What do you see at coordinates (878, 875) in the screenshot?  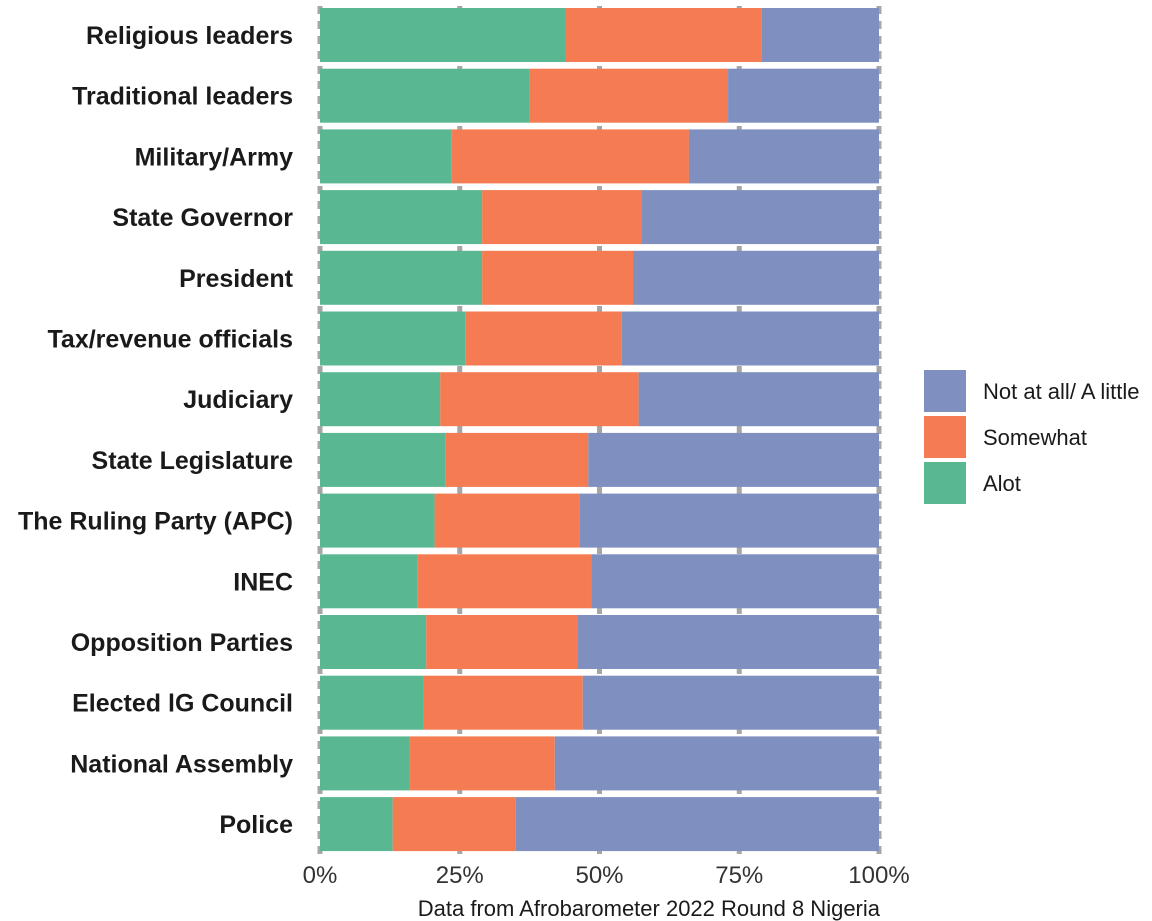 I see `x-tick-label: 100%` at bounding box center [878, 875].